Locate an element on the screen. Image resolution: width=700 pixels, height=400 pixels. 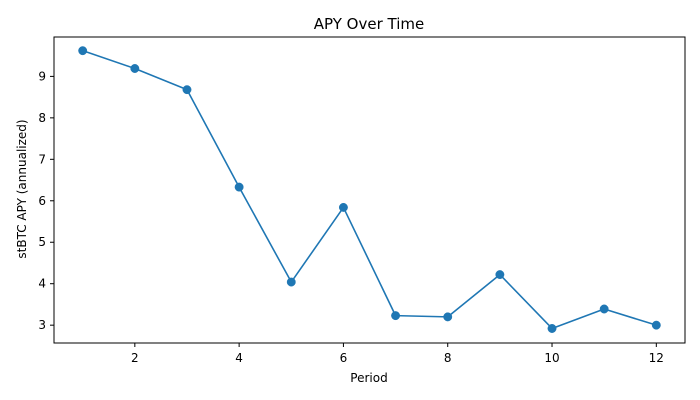
x-tick-label: 12 is located at coordinates (656, 358).